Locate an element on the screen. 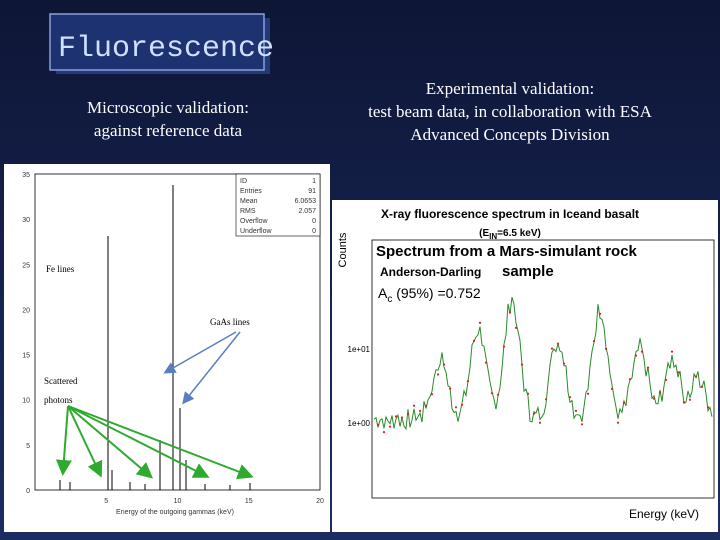  y-ticks: 0 5 10 15 20 25 30 35 is located at coordinates (26, 333).